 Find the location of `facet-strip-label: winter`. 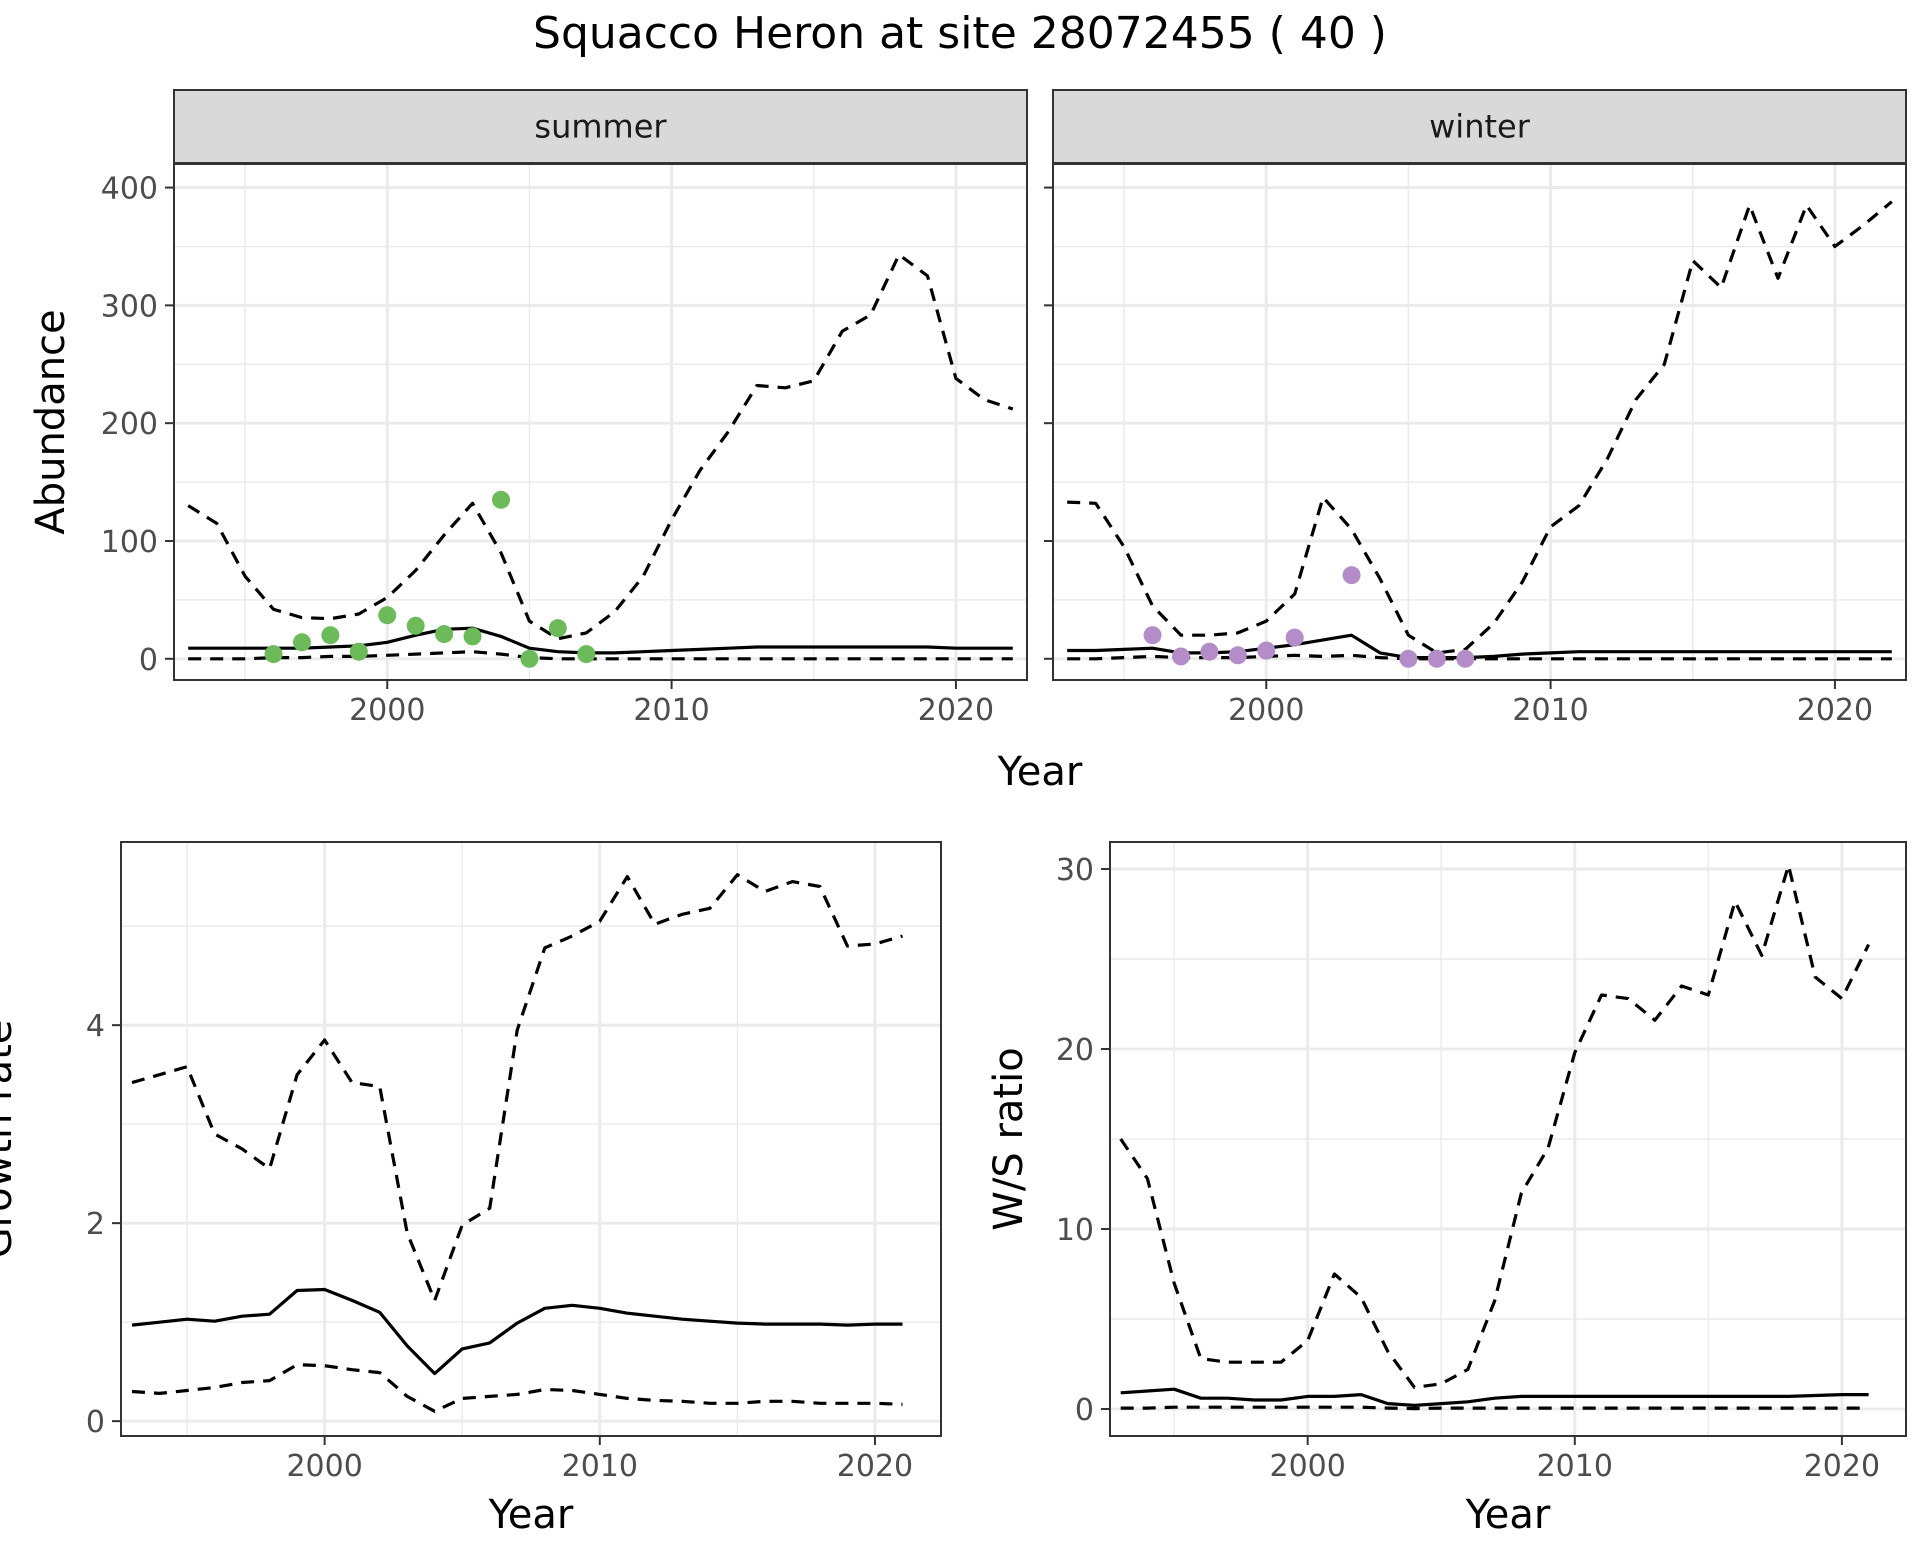

facet-strip-label: winter is located at coordinates (1480, 127).